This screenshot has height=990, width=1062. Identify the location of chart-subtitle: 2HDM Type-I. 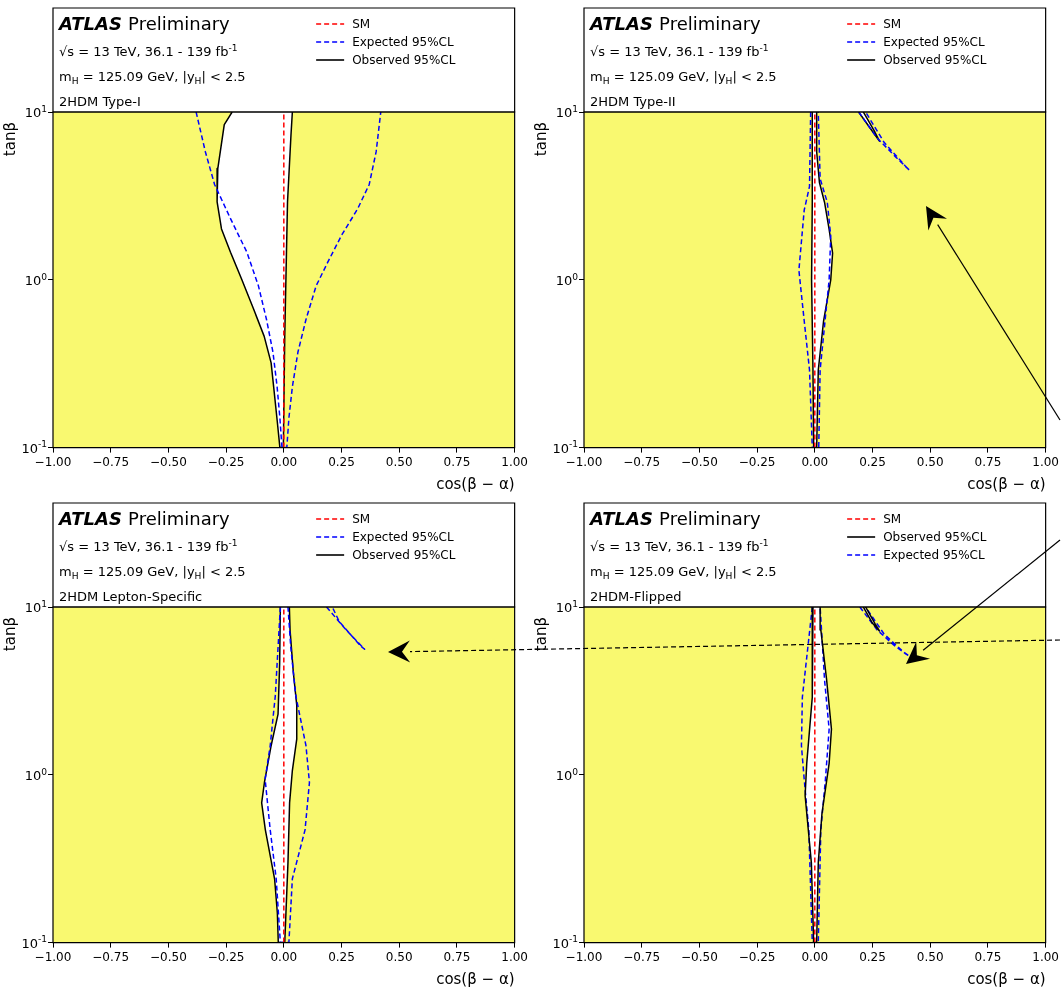
(100, 101).